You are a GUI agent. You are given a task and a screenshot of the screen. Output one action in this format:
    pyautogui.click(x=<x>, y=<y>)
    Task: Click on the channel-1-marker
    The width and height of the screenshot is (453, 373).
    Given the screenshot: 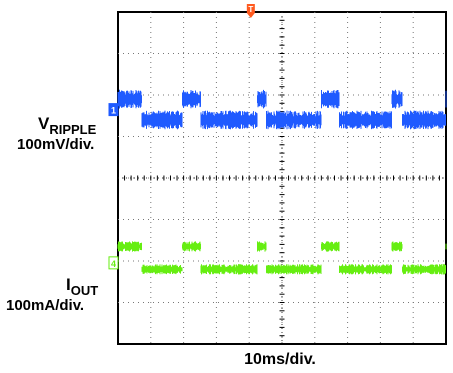 What is the action you would take?
    pyautogui.click(x=113, y=110)
    